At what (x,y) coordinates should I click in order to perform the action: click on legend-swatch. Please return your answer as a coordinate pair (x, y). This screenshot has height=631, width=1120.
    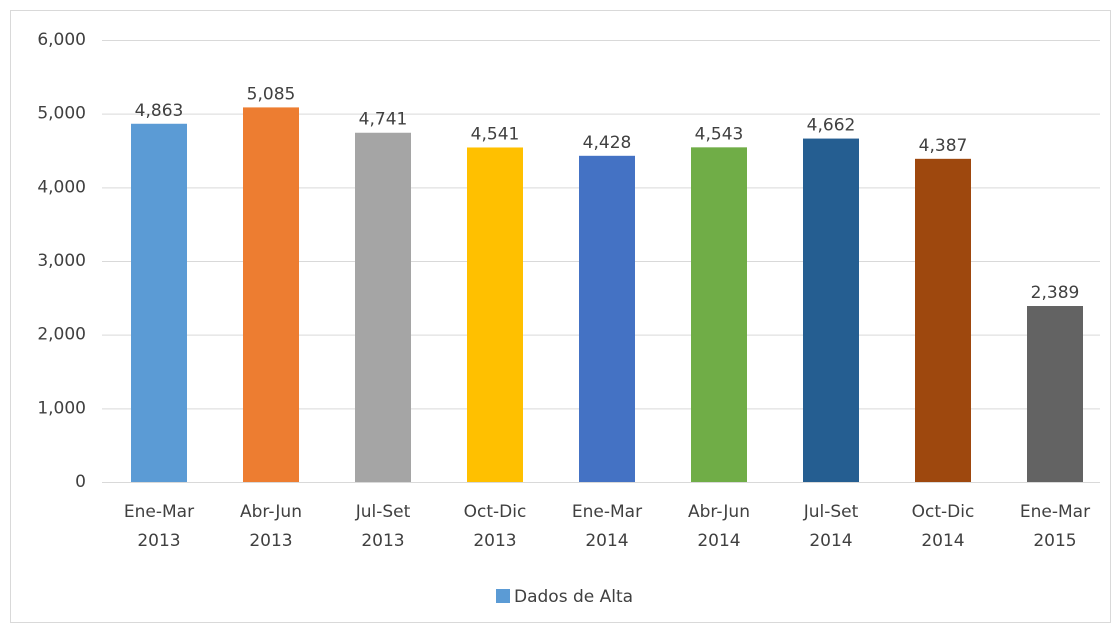
    Looking at the image, I should click on (503, 596).